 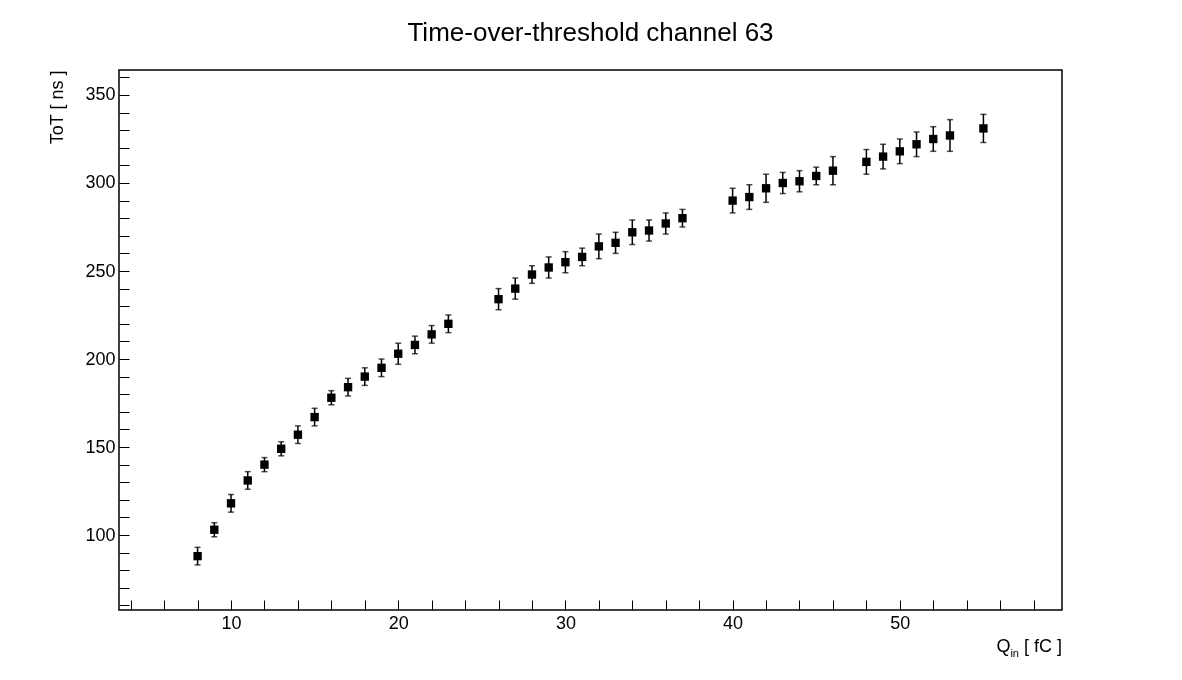 What do you see at coordinates (100, 182) in the screenshot?
I see `y-tick-label: 300` at bounding box center [100, 182].